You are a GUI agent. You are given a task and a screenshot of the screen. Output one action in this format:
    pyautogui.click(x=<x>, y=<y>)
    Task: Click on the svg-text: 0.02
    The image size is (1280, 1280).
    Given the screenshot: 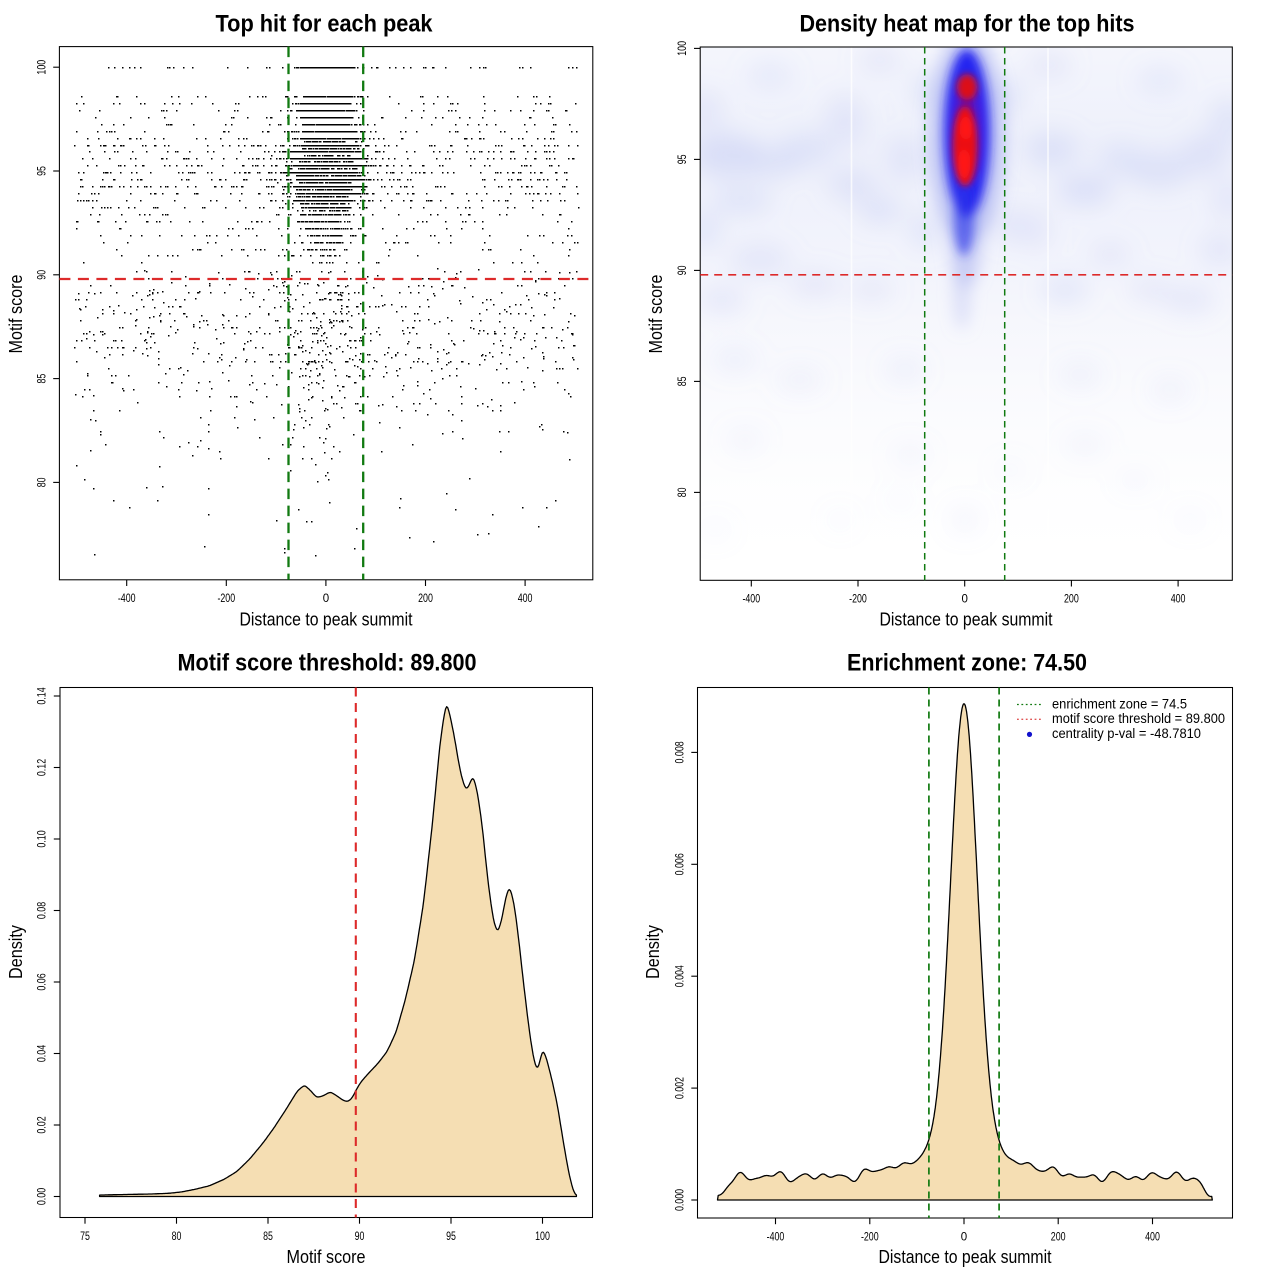 What is the action you would take?
    pyautogui.click(x=42, y=1124)
    